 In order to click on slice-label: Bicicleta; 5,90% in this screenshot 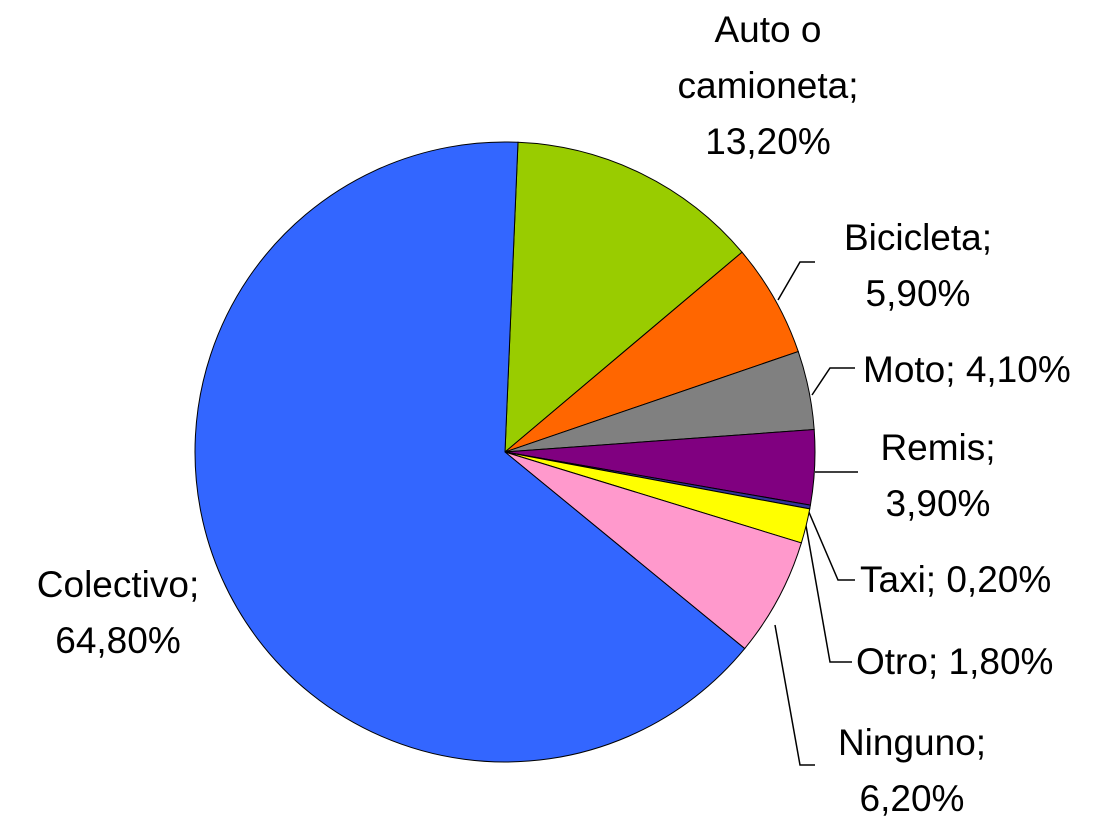, I will do `click(918, 266)`.